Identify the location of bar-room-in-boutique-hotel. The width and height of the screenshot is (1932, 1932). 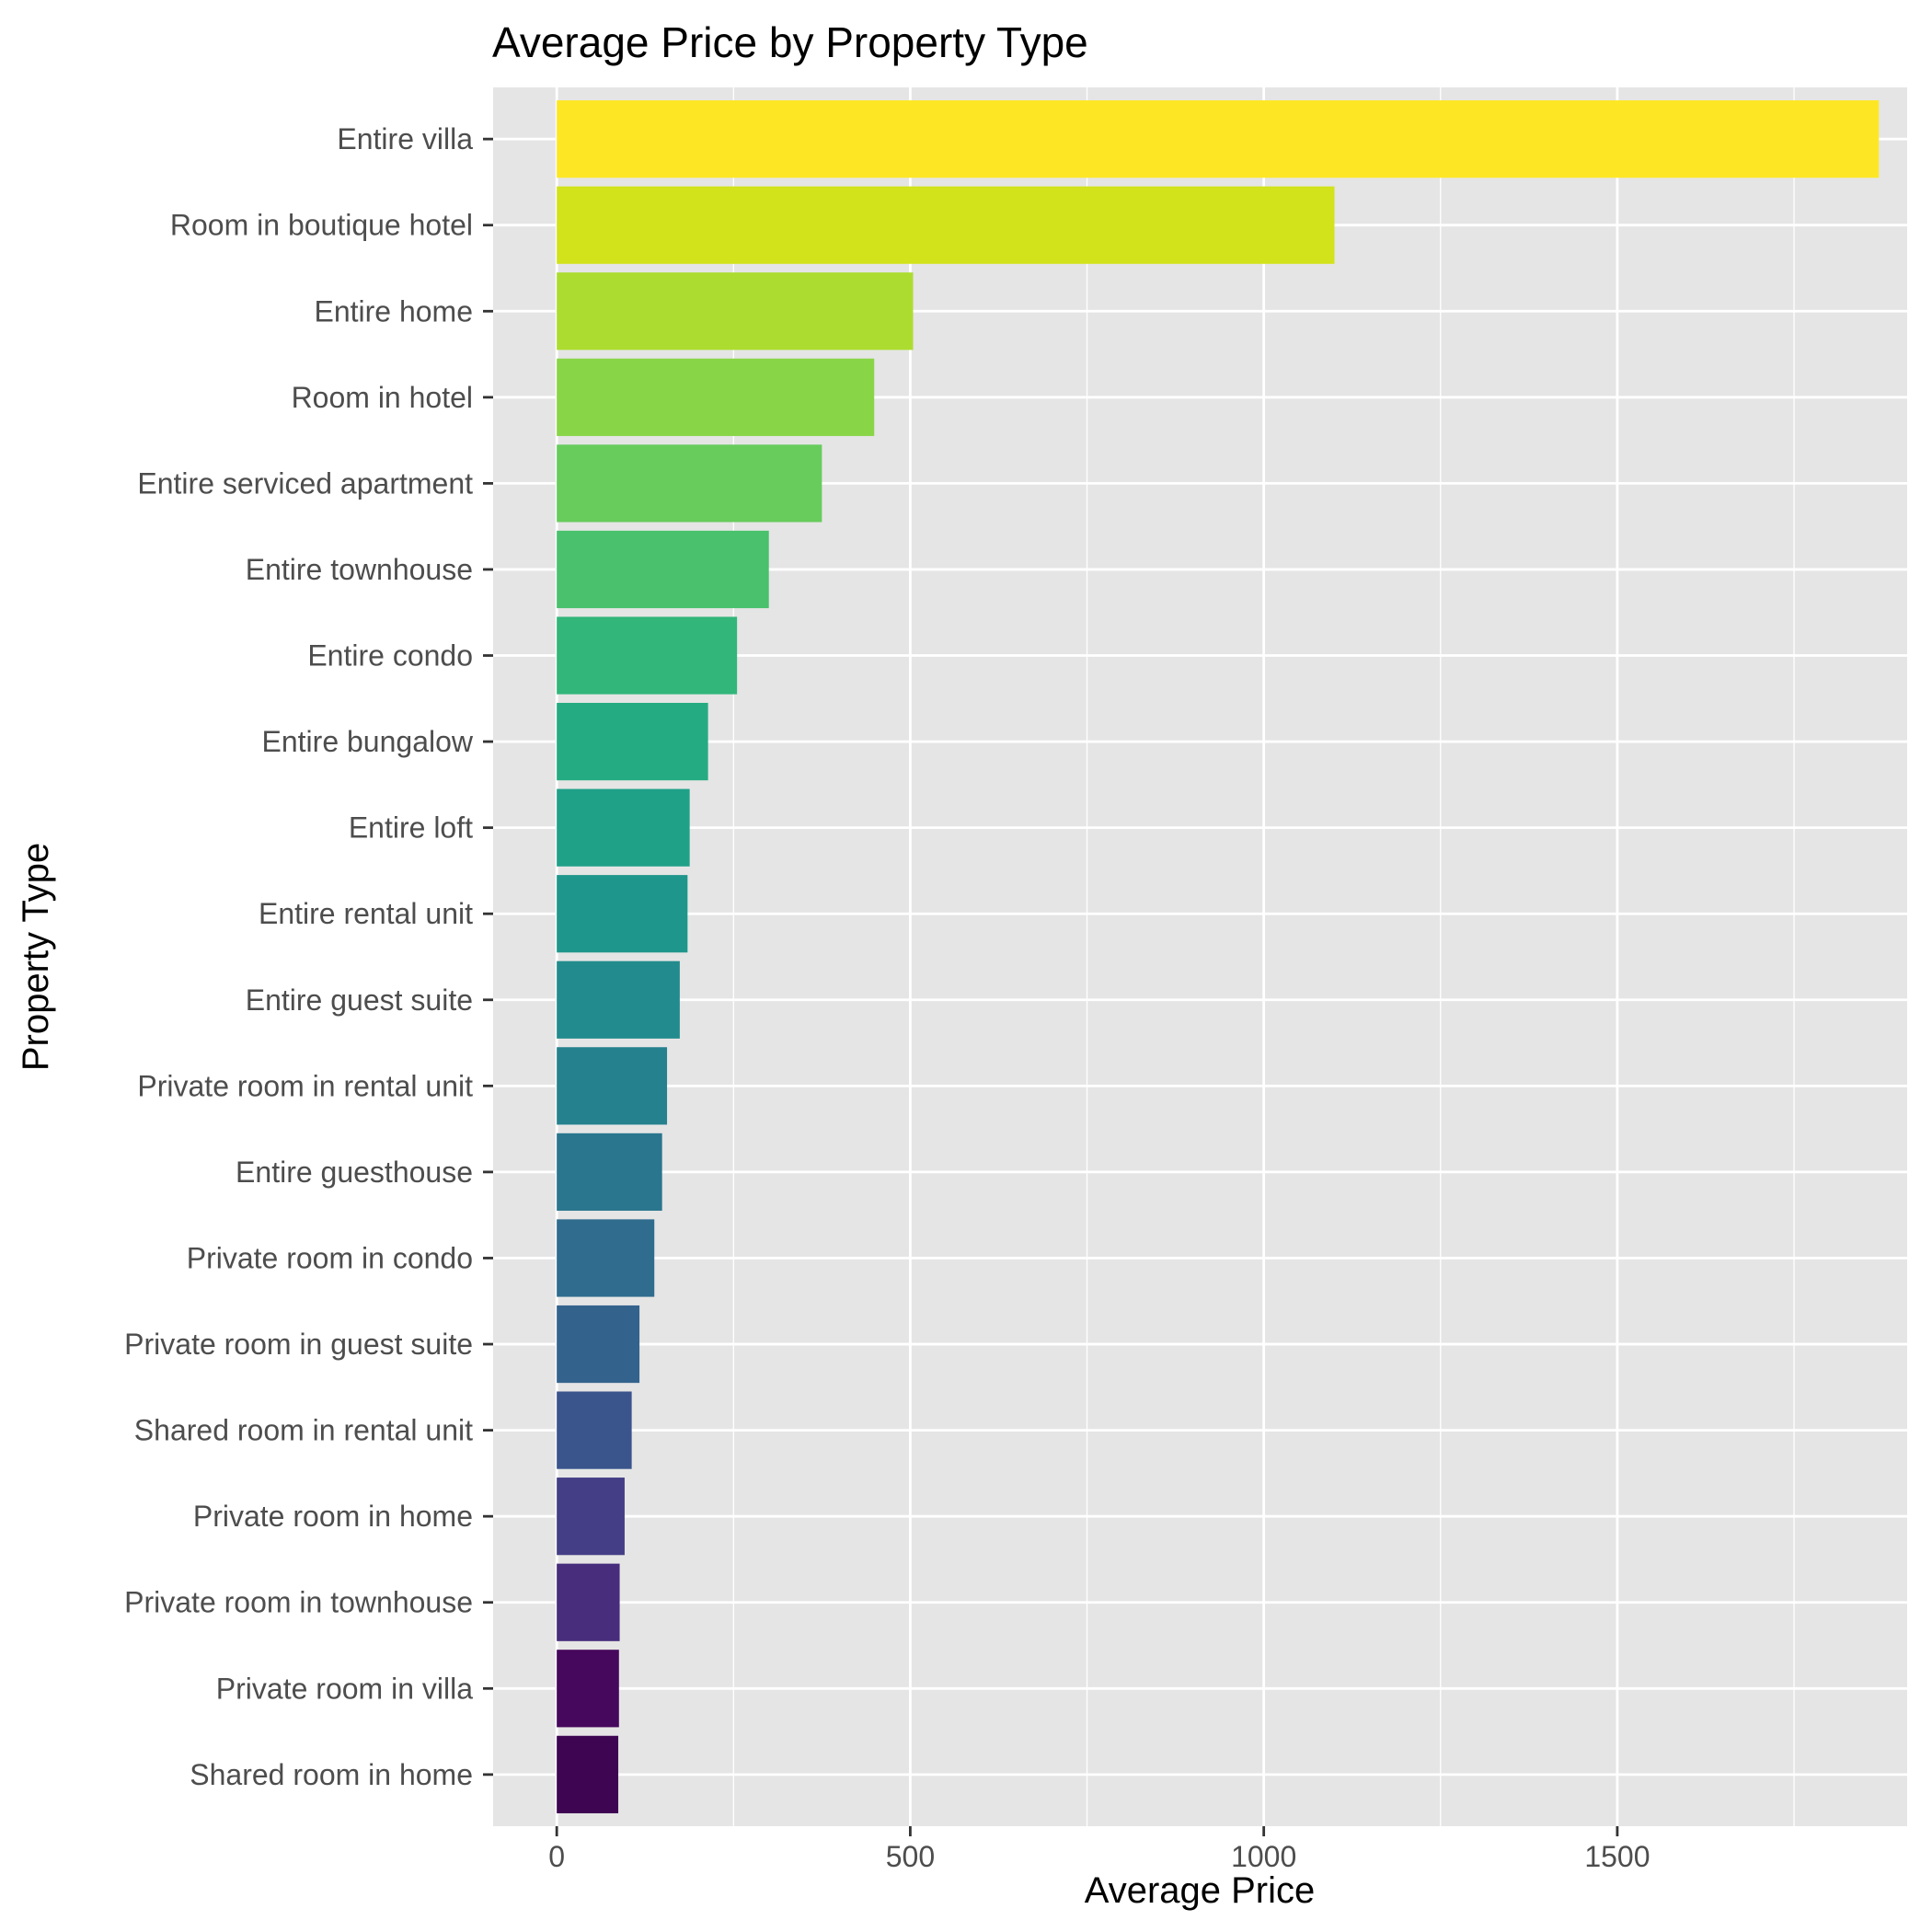
(946, 225).